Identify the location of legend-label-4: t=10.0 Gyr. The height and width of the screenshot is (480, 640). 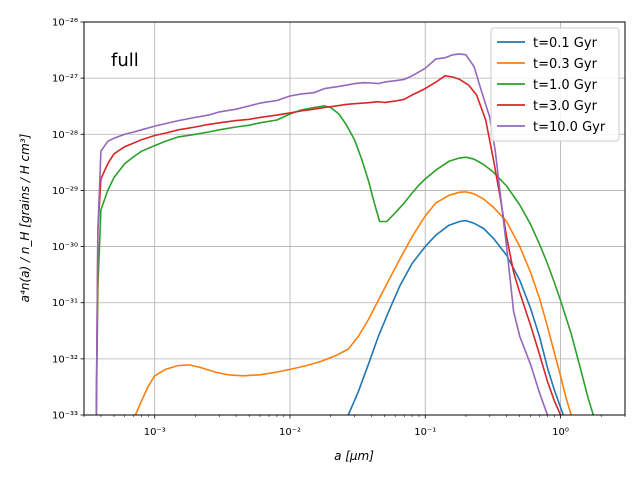
(569, 127).